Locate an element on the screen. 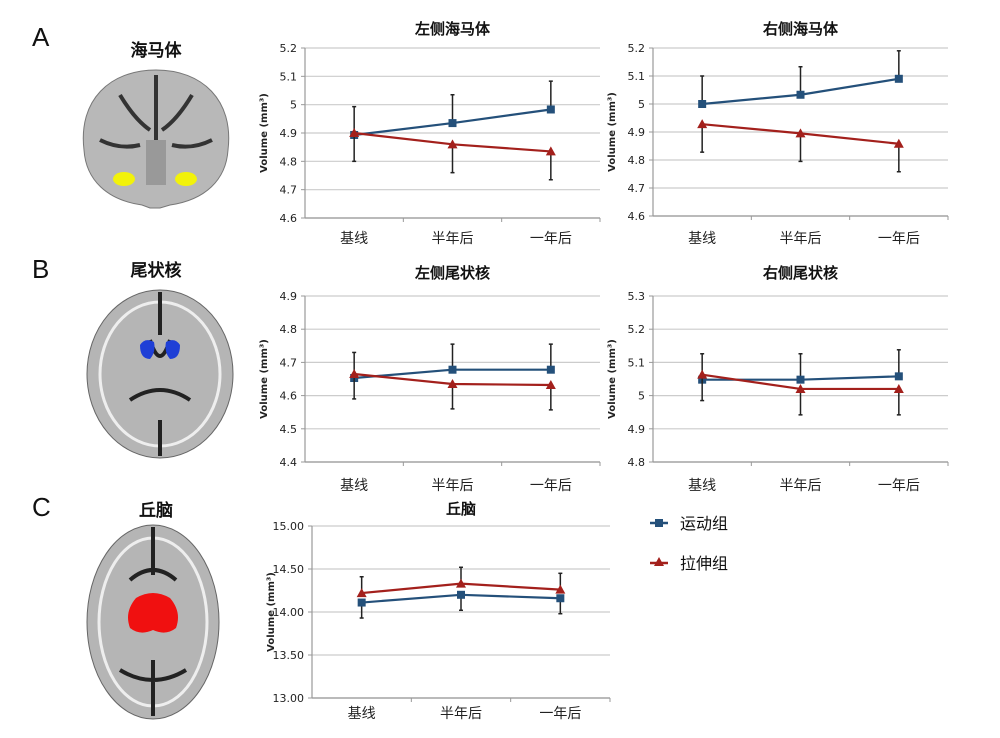 This screenshot has height=738, width=1000. thalamus-highlight is located at coordinates (153, 613).